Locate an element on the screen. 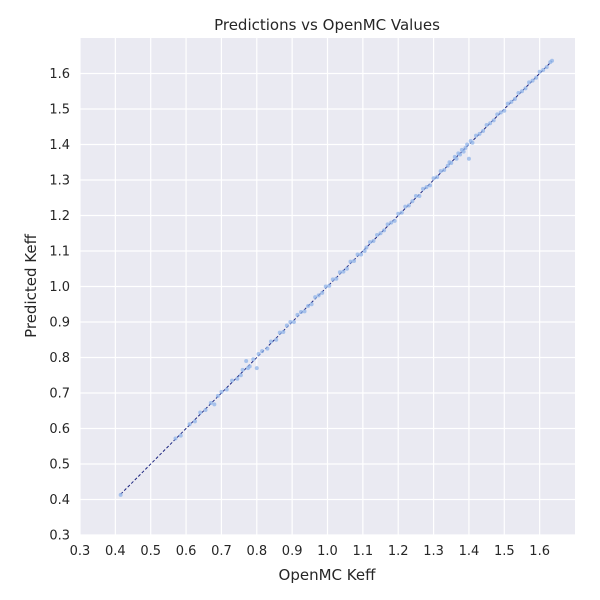  y-tick-label: 1.1 is located at coordinates (59, 252).